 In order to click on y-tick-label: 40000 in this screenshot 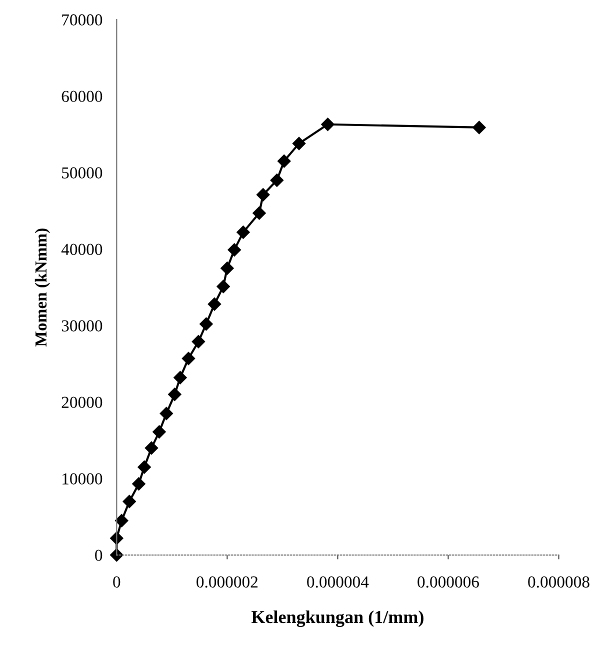, I will do `click(81, 250)`.